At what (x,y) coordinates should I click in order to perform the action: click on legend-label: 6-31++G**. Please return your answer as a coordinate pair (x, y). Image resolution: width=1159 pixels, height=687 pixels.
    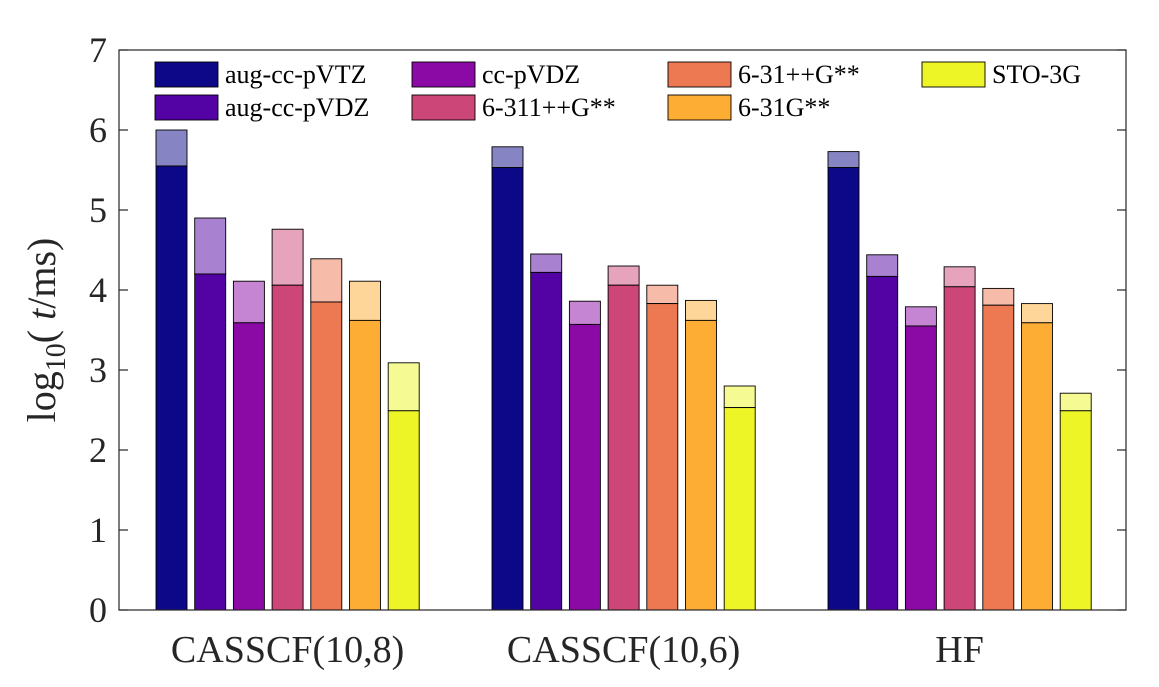
    Looking at the image, I should click on (799, 74).